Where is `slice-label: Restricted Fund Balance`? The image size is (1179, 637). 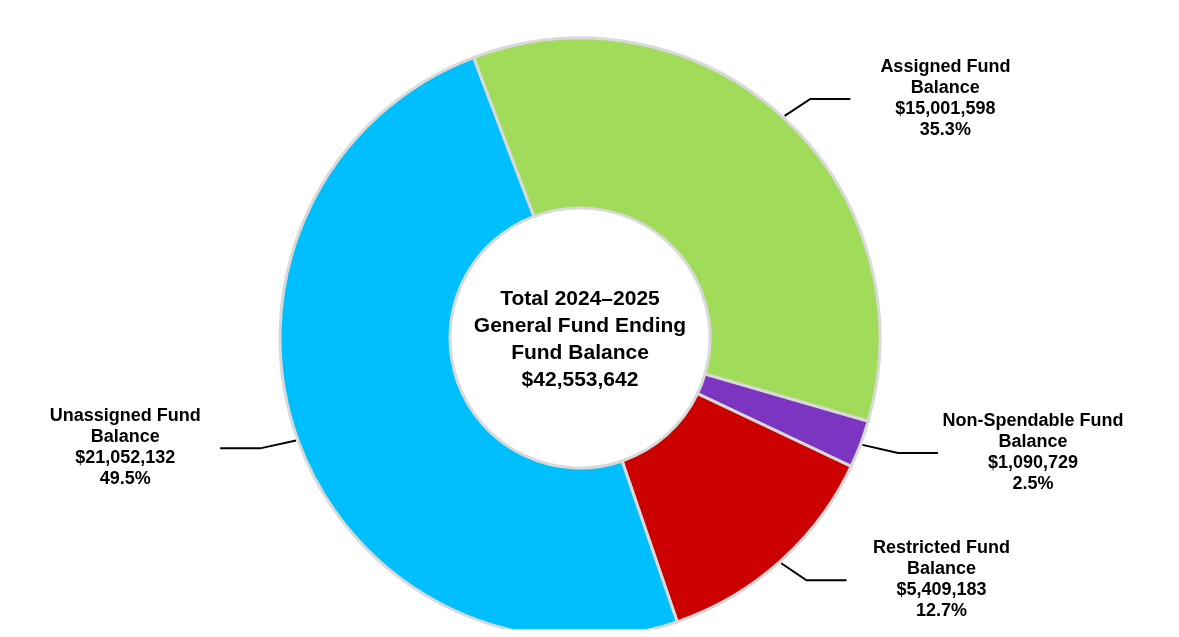
slice-label: Restricted Fund Balance is located at coordinates (942, 558).